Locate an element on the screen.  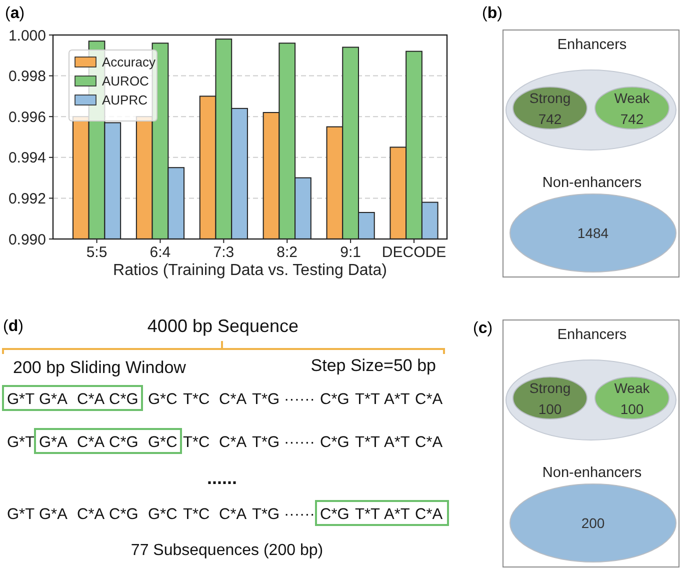
x-tick-label: 5:5 is located at coordinates (97, 252).